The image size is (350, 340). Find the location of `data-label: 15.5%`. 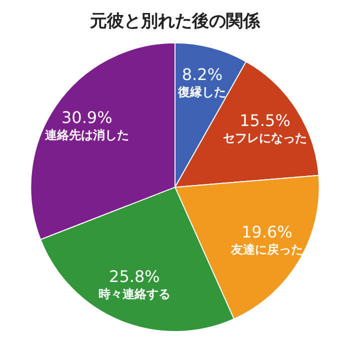

data-label: 15.5% is located at coordinates (265, 120).